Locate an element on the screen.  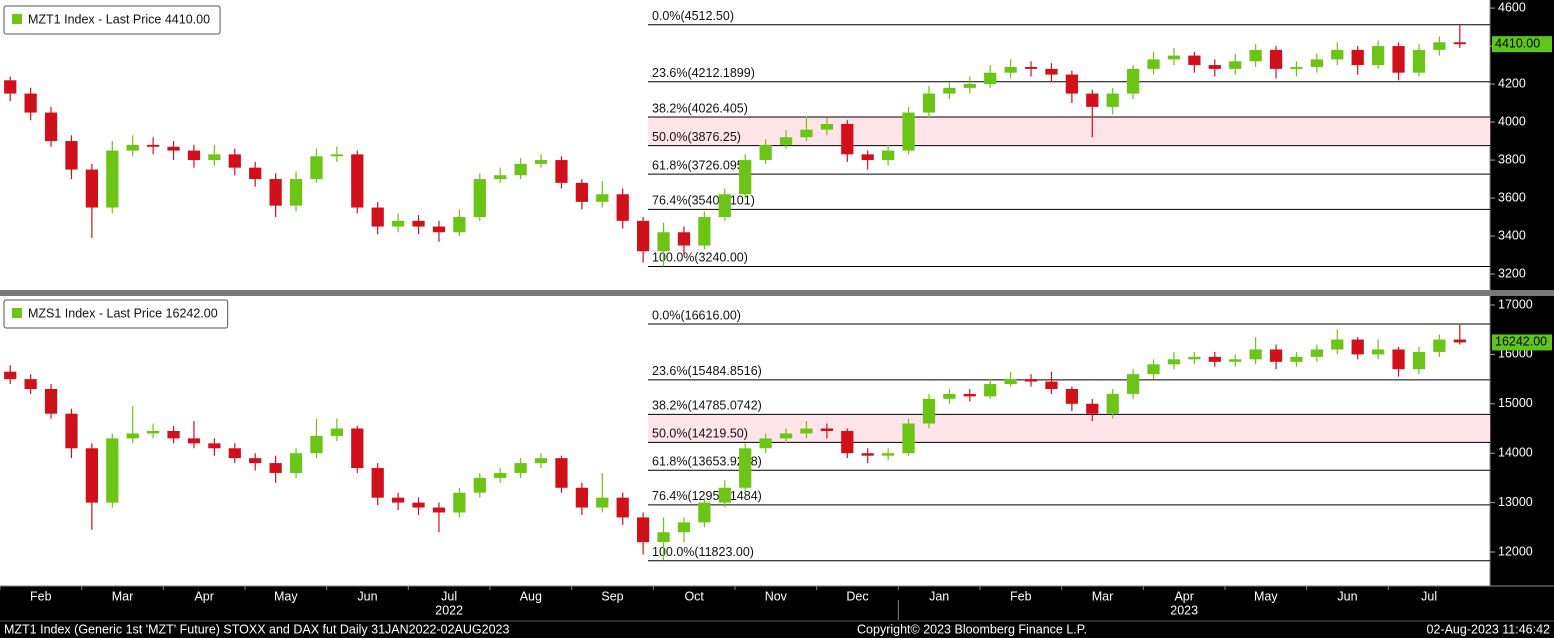
y-tick-label: 3200 is located at coordinates (1512, 273).